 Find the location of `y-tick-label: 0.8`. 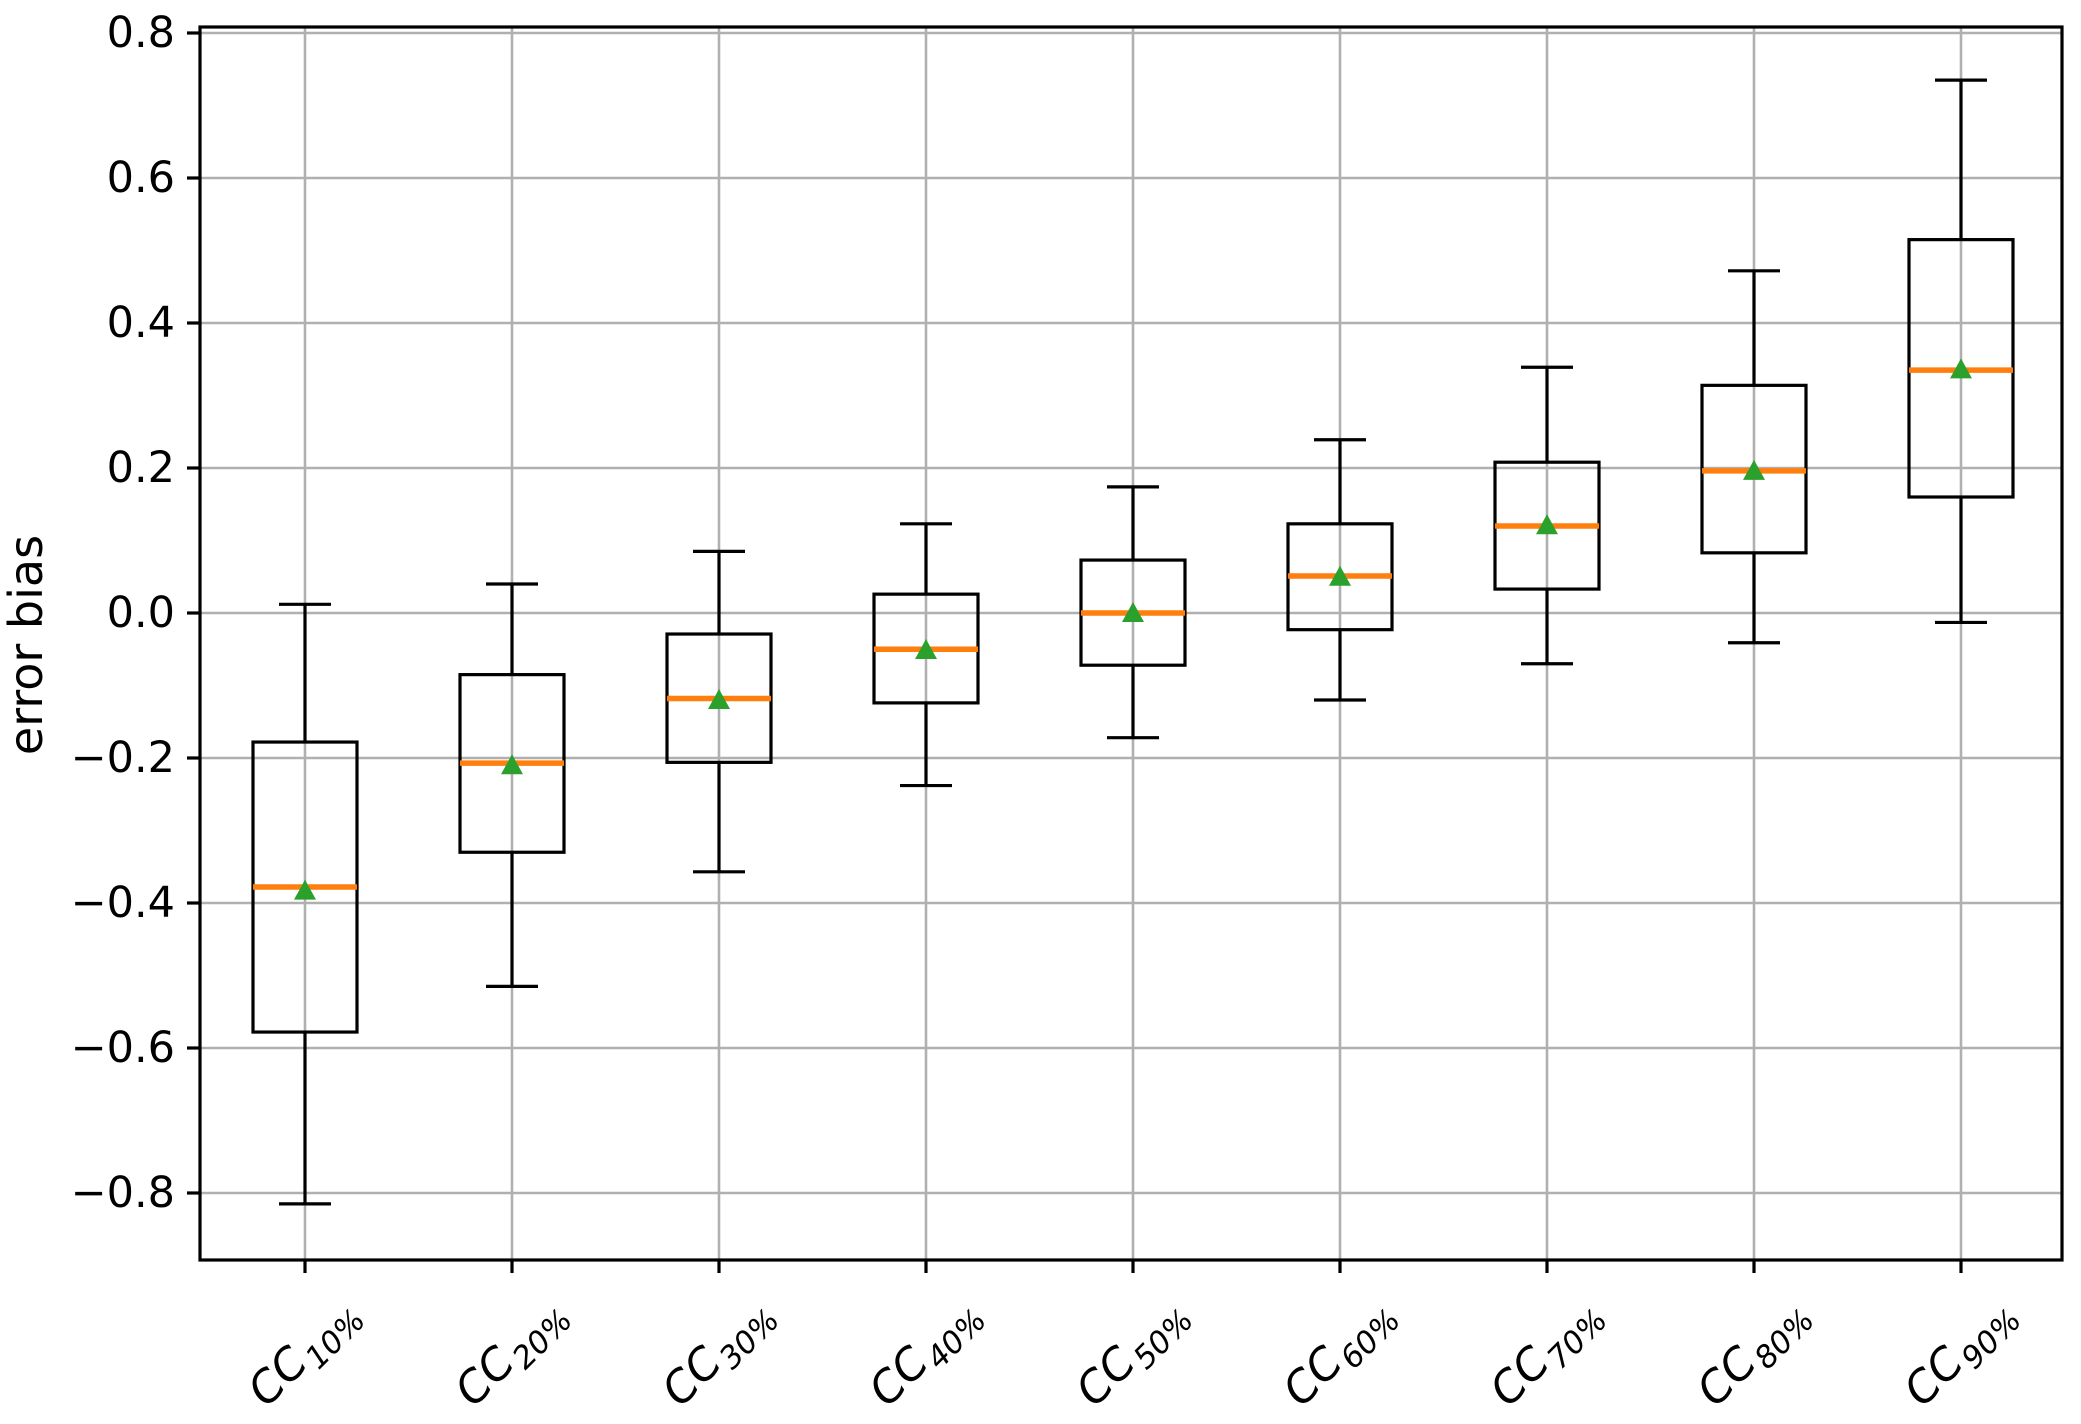

y-tick-label: 0.8 is located at coordinates (141, 33).